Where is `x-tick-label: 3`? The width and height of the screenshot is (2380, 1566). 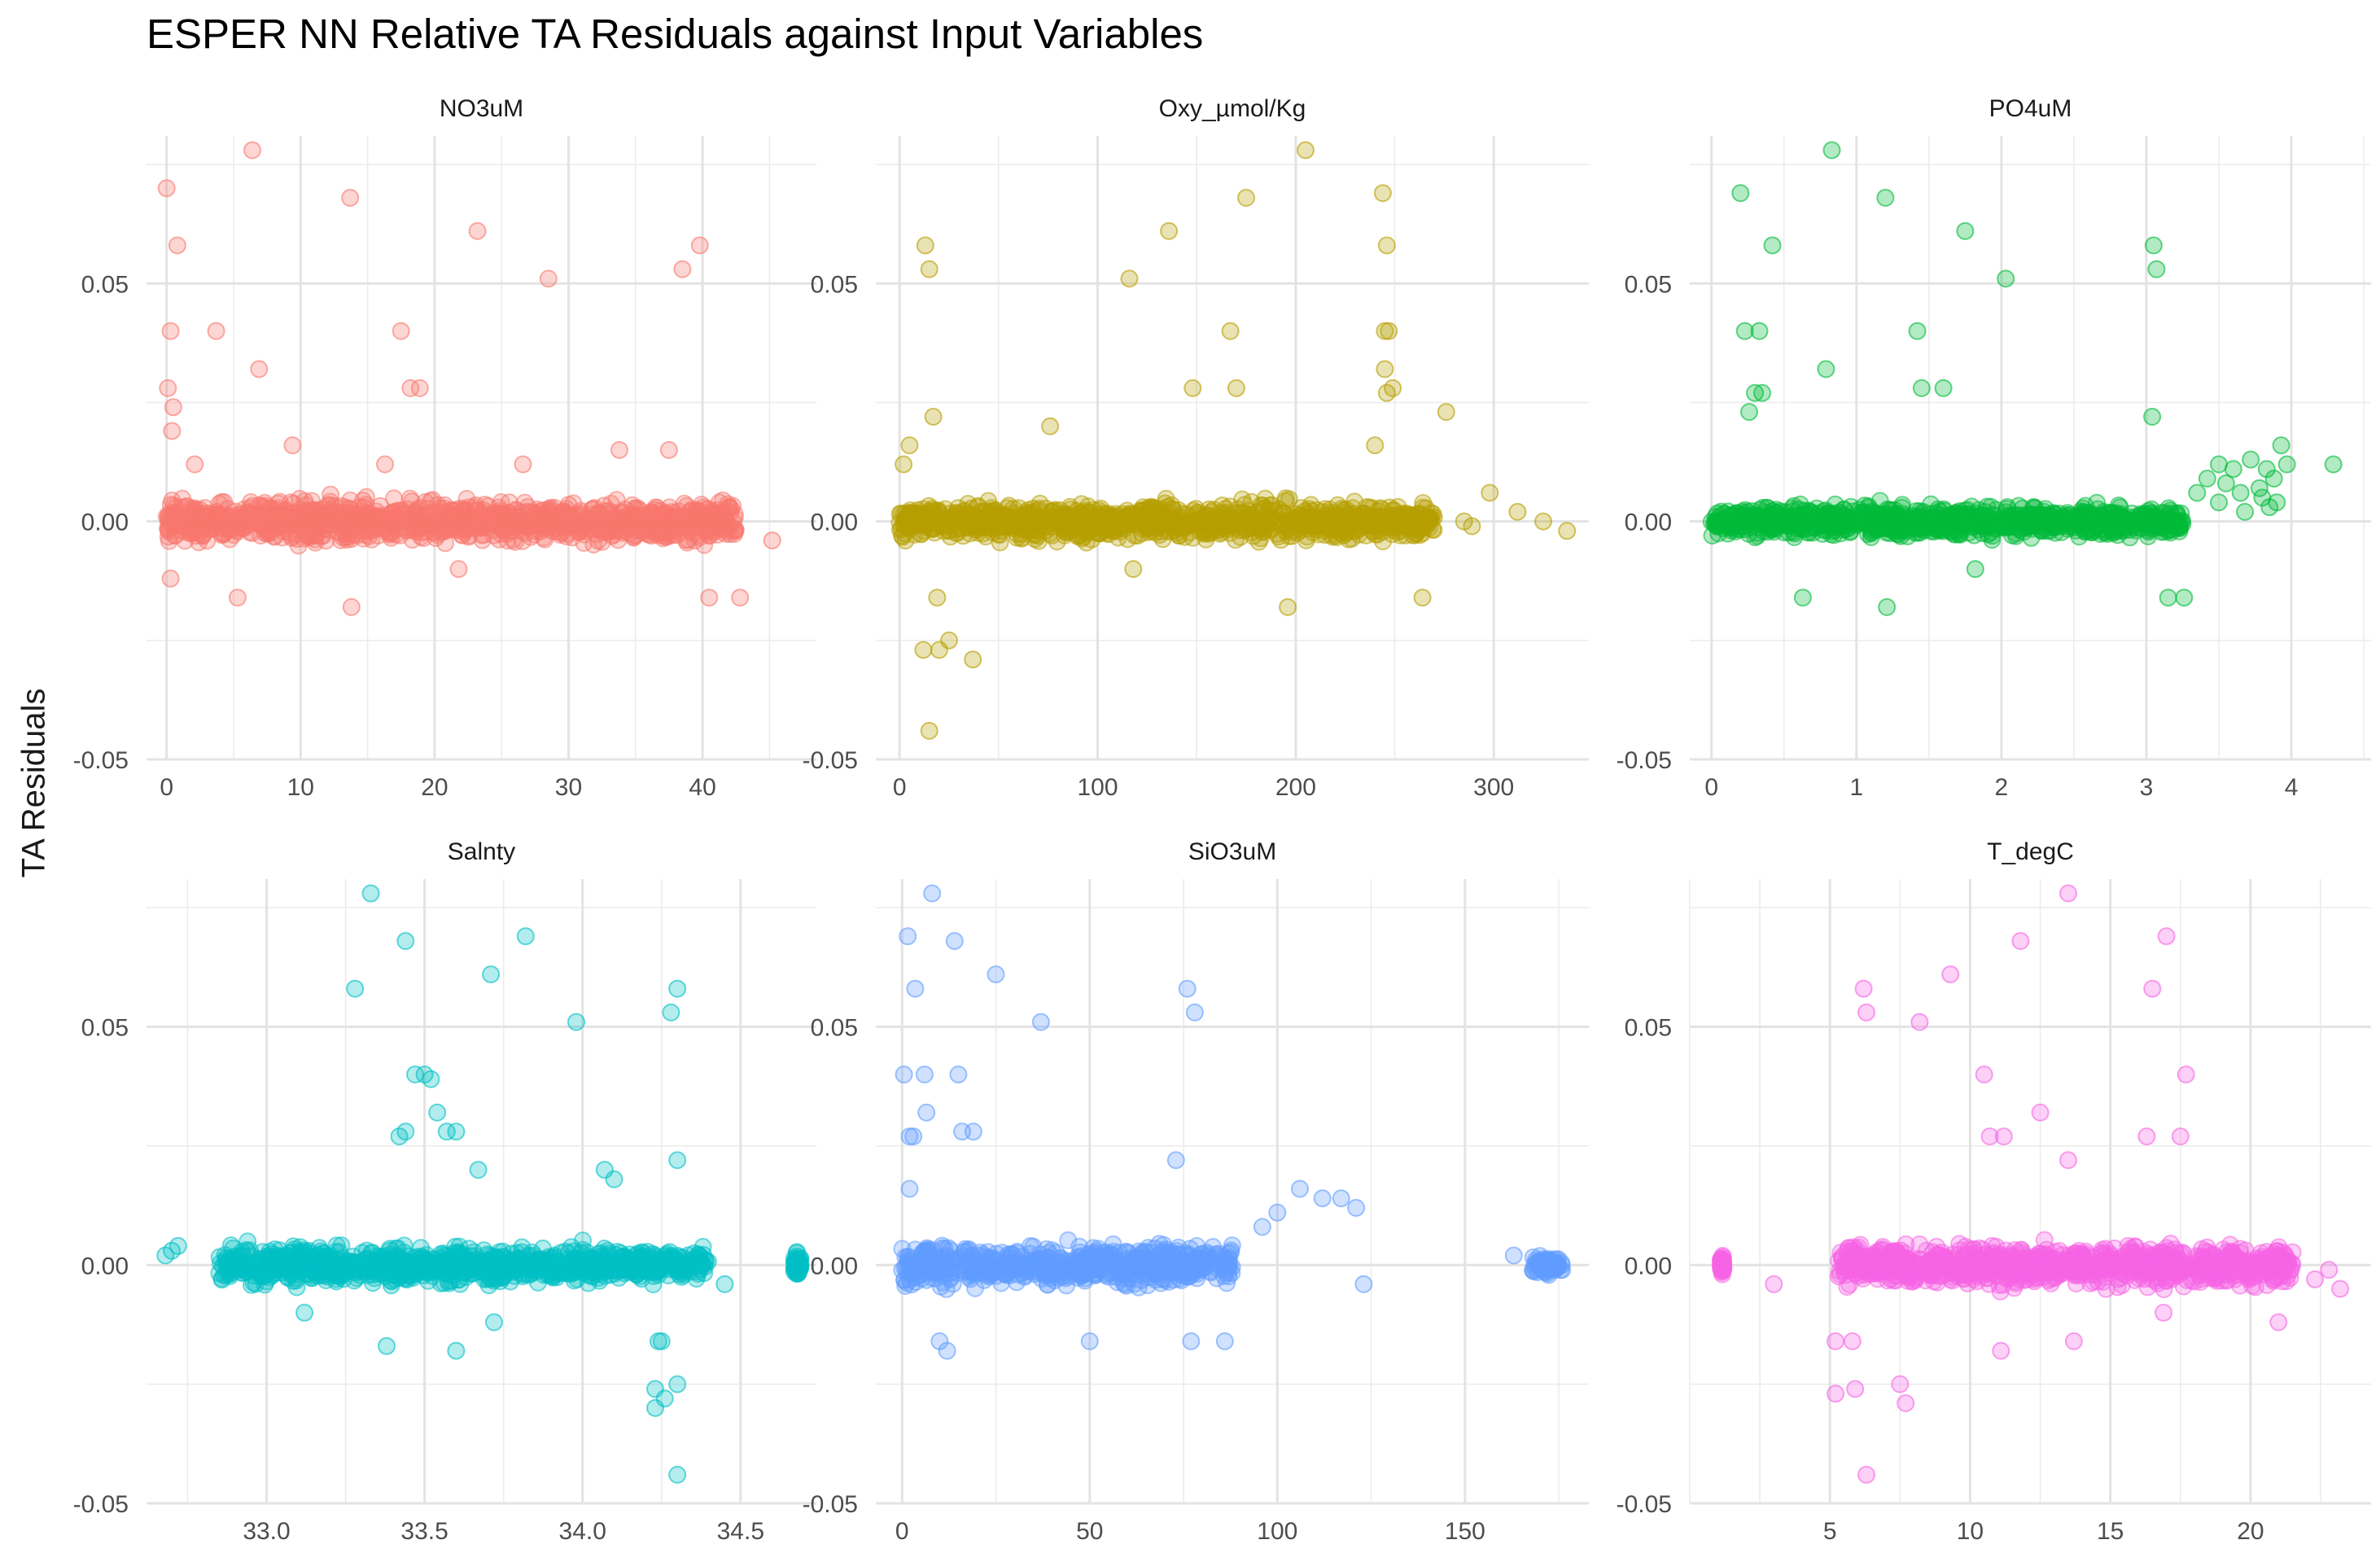 x-tick-label: 3 is located at coordinates (2147, 787).